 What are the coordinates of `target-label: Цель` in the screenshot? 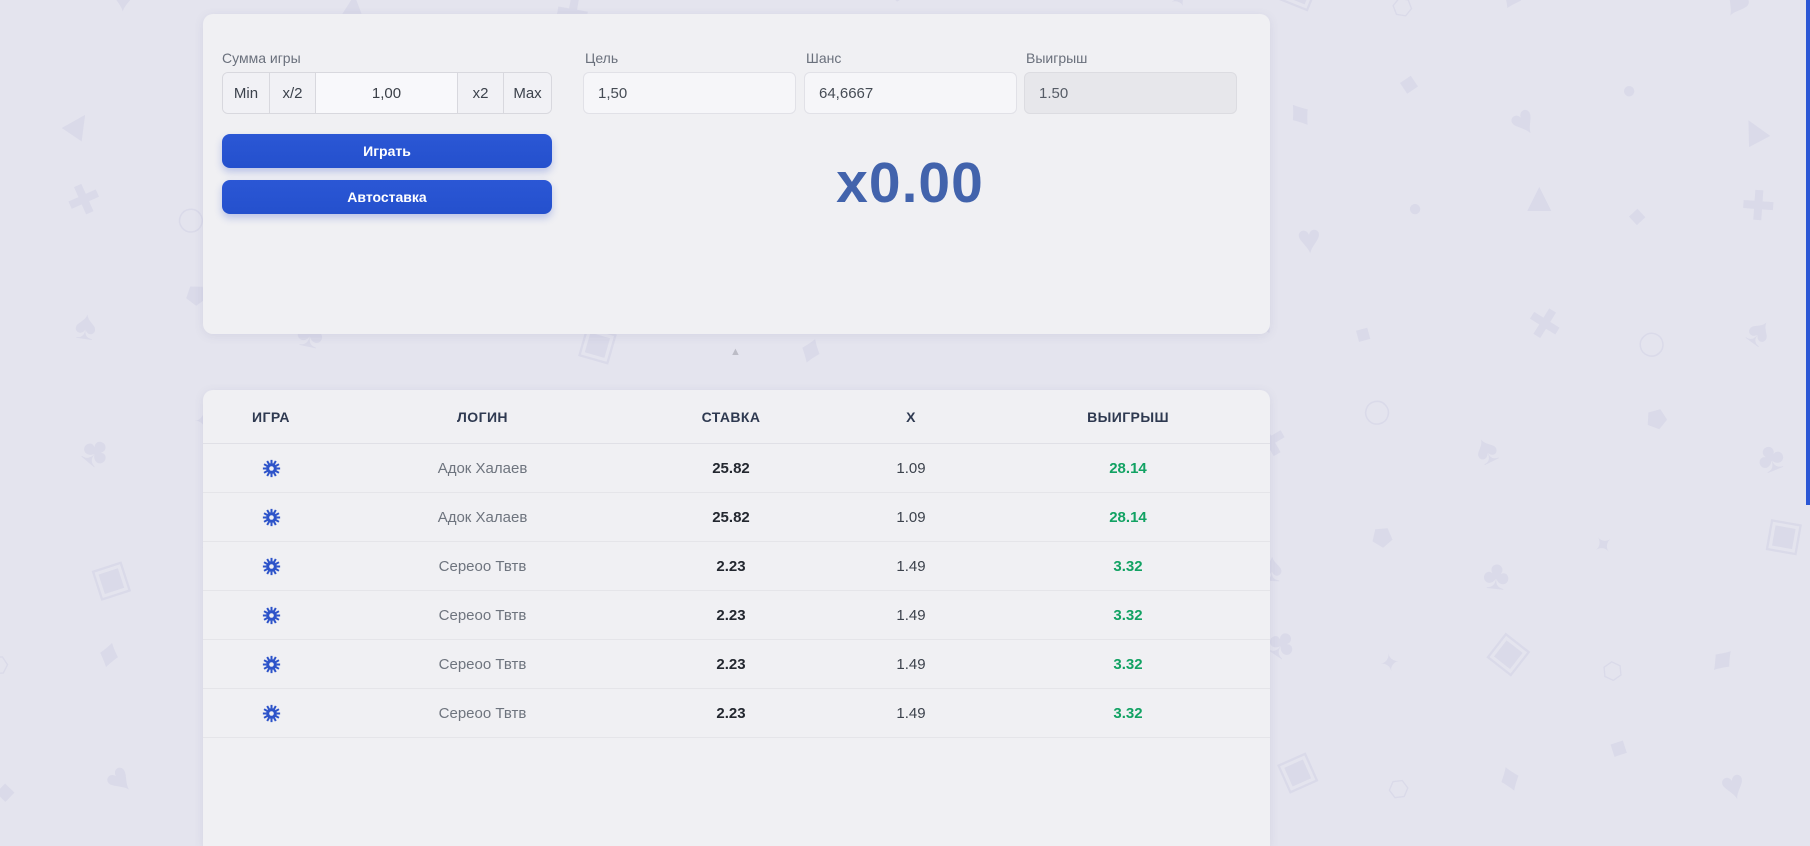 It's located at (602, 58).